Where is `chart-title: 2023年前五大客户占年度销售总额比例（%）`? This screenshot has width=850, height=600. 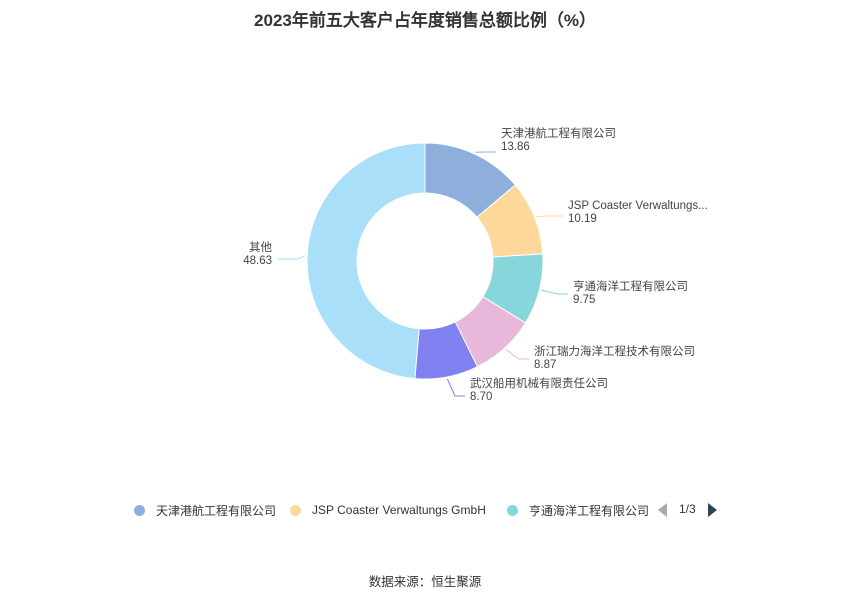 chart-title: 2023年前五大客户占年度销售总额比例（%） is located at coordinates (425, 20).